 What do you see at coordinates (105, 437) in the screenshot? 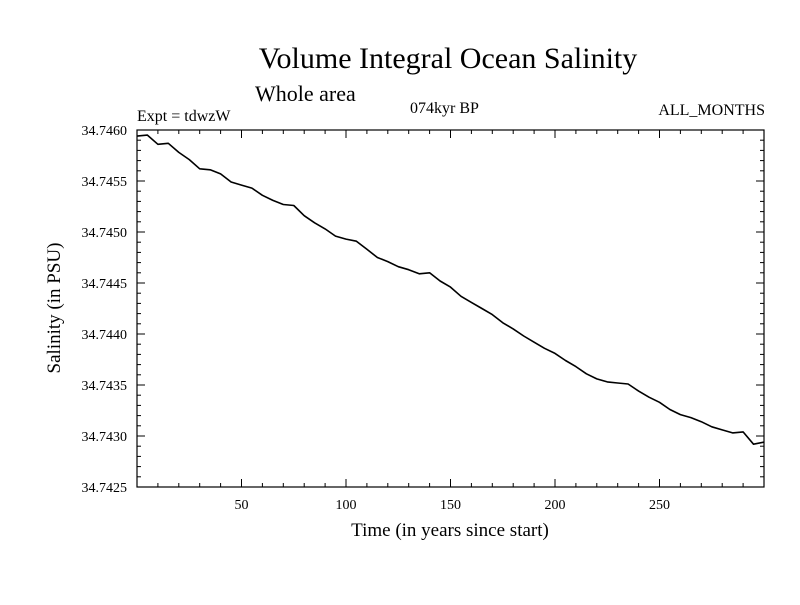
I see `y-tick-label: 34.7430` at bounding box center [105, 437].